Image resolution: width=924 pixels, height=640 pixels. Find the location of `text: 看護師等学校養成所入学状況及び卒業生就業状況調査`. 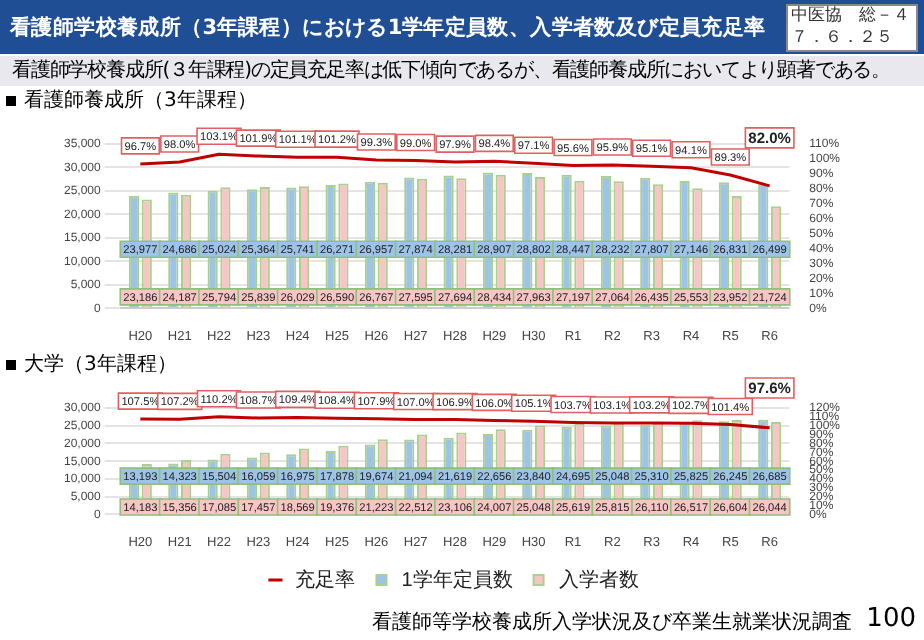

text: 看護師等学校養成所入学状況及び卒業生就業状況調査 is located at coordinates (612, 624).